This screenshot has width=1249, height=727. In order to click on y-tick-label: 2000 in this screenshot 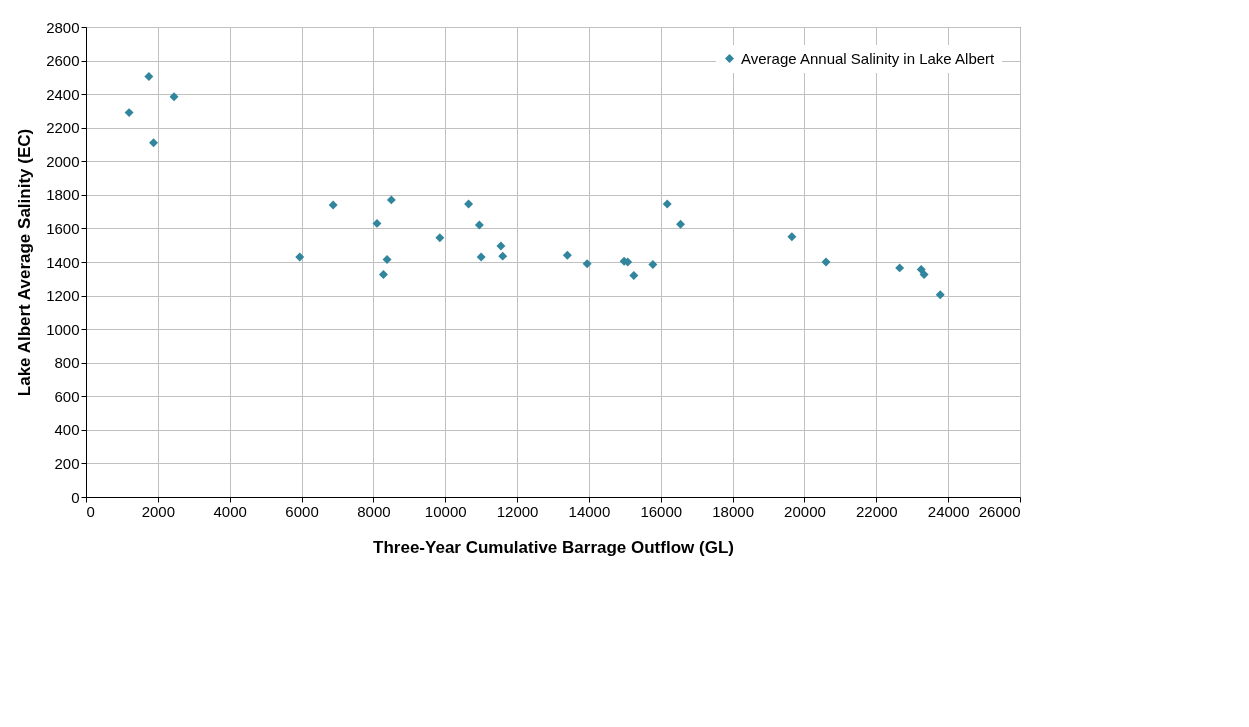, I will do `click(63, 161)`.